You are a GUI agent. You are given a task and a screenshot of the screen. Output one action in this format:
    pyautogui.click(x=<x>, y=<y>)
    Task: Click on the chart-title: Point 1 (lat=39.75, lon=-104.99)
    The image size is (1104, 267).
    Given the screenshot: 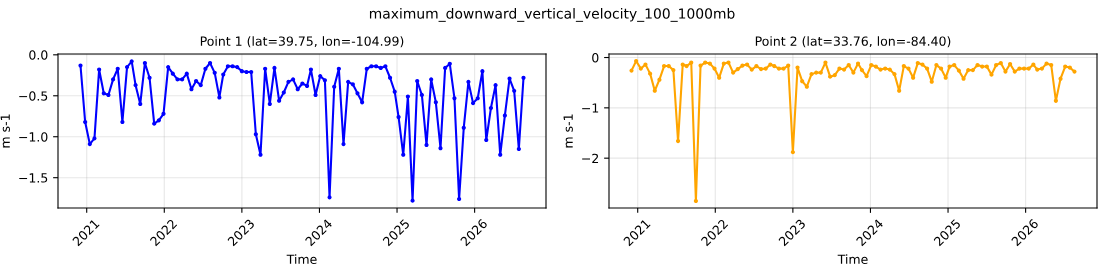 What is the action you would take?
    pyautogui.click(x=302, y=42)
    